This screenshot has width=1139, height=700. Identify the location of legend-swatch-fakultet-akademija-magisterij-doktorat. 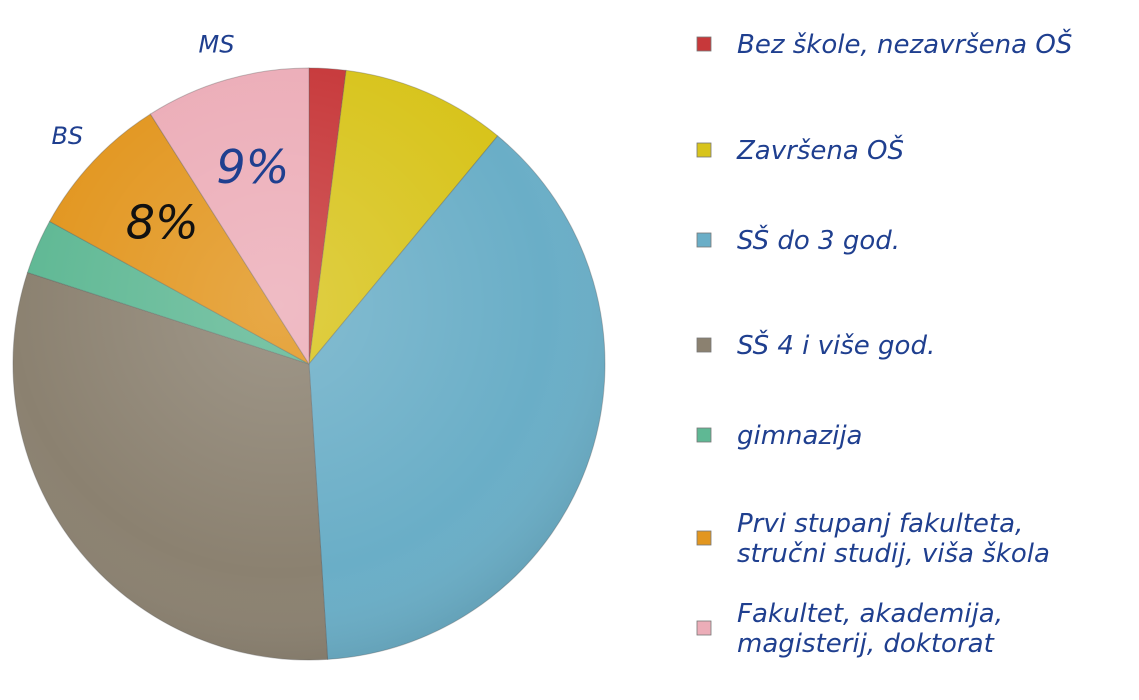
(704, 628).